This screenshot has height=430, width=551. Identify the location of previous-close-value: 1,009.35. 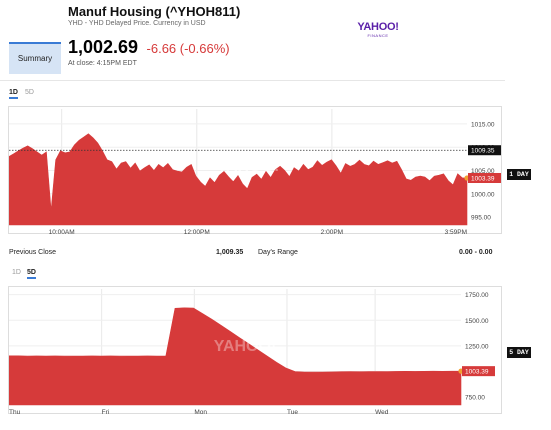
(230, 252).